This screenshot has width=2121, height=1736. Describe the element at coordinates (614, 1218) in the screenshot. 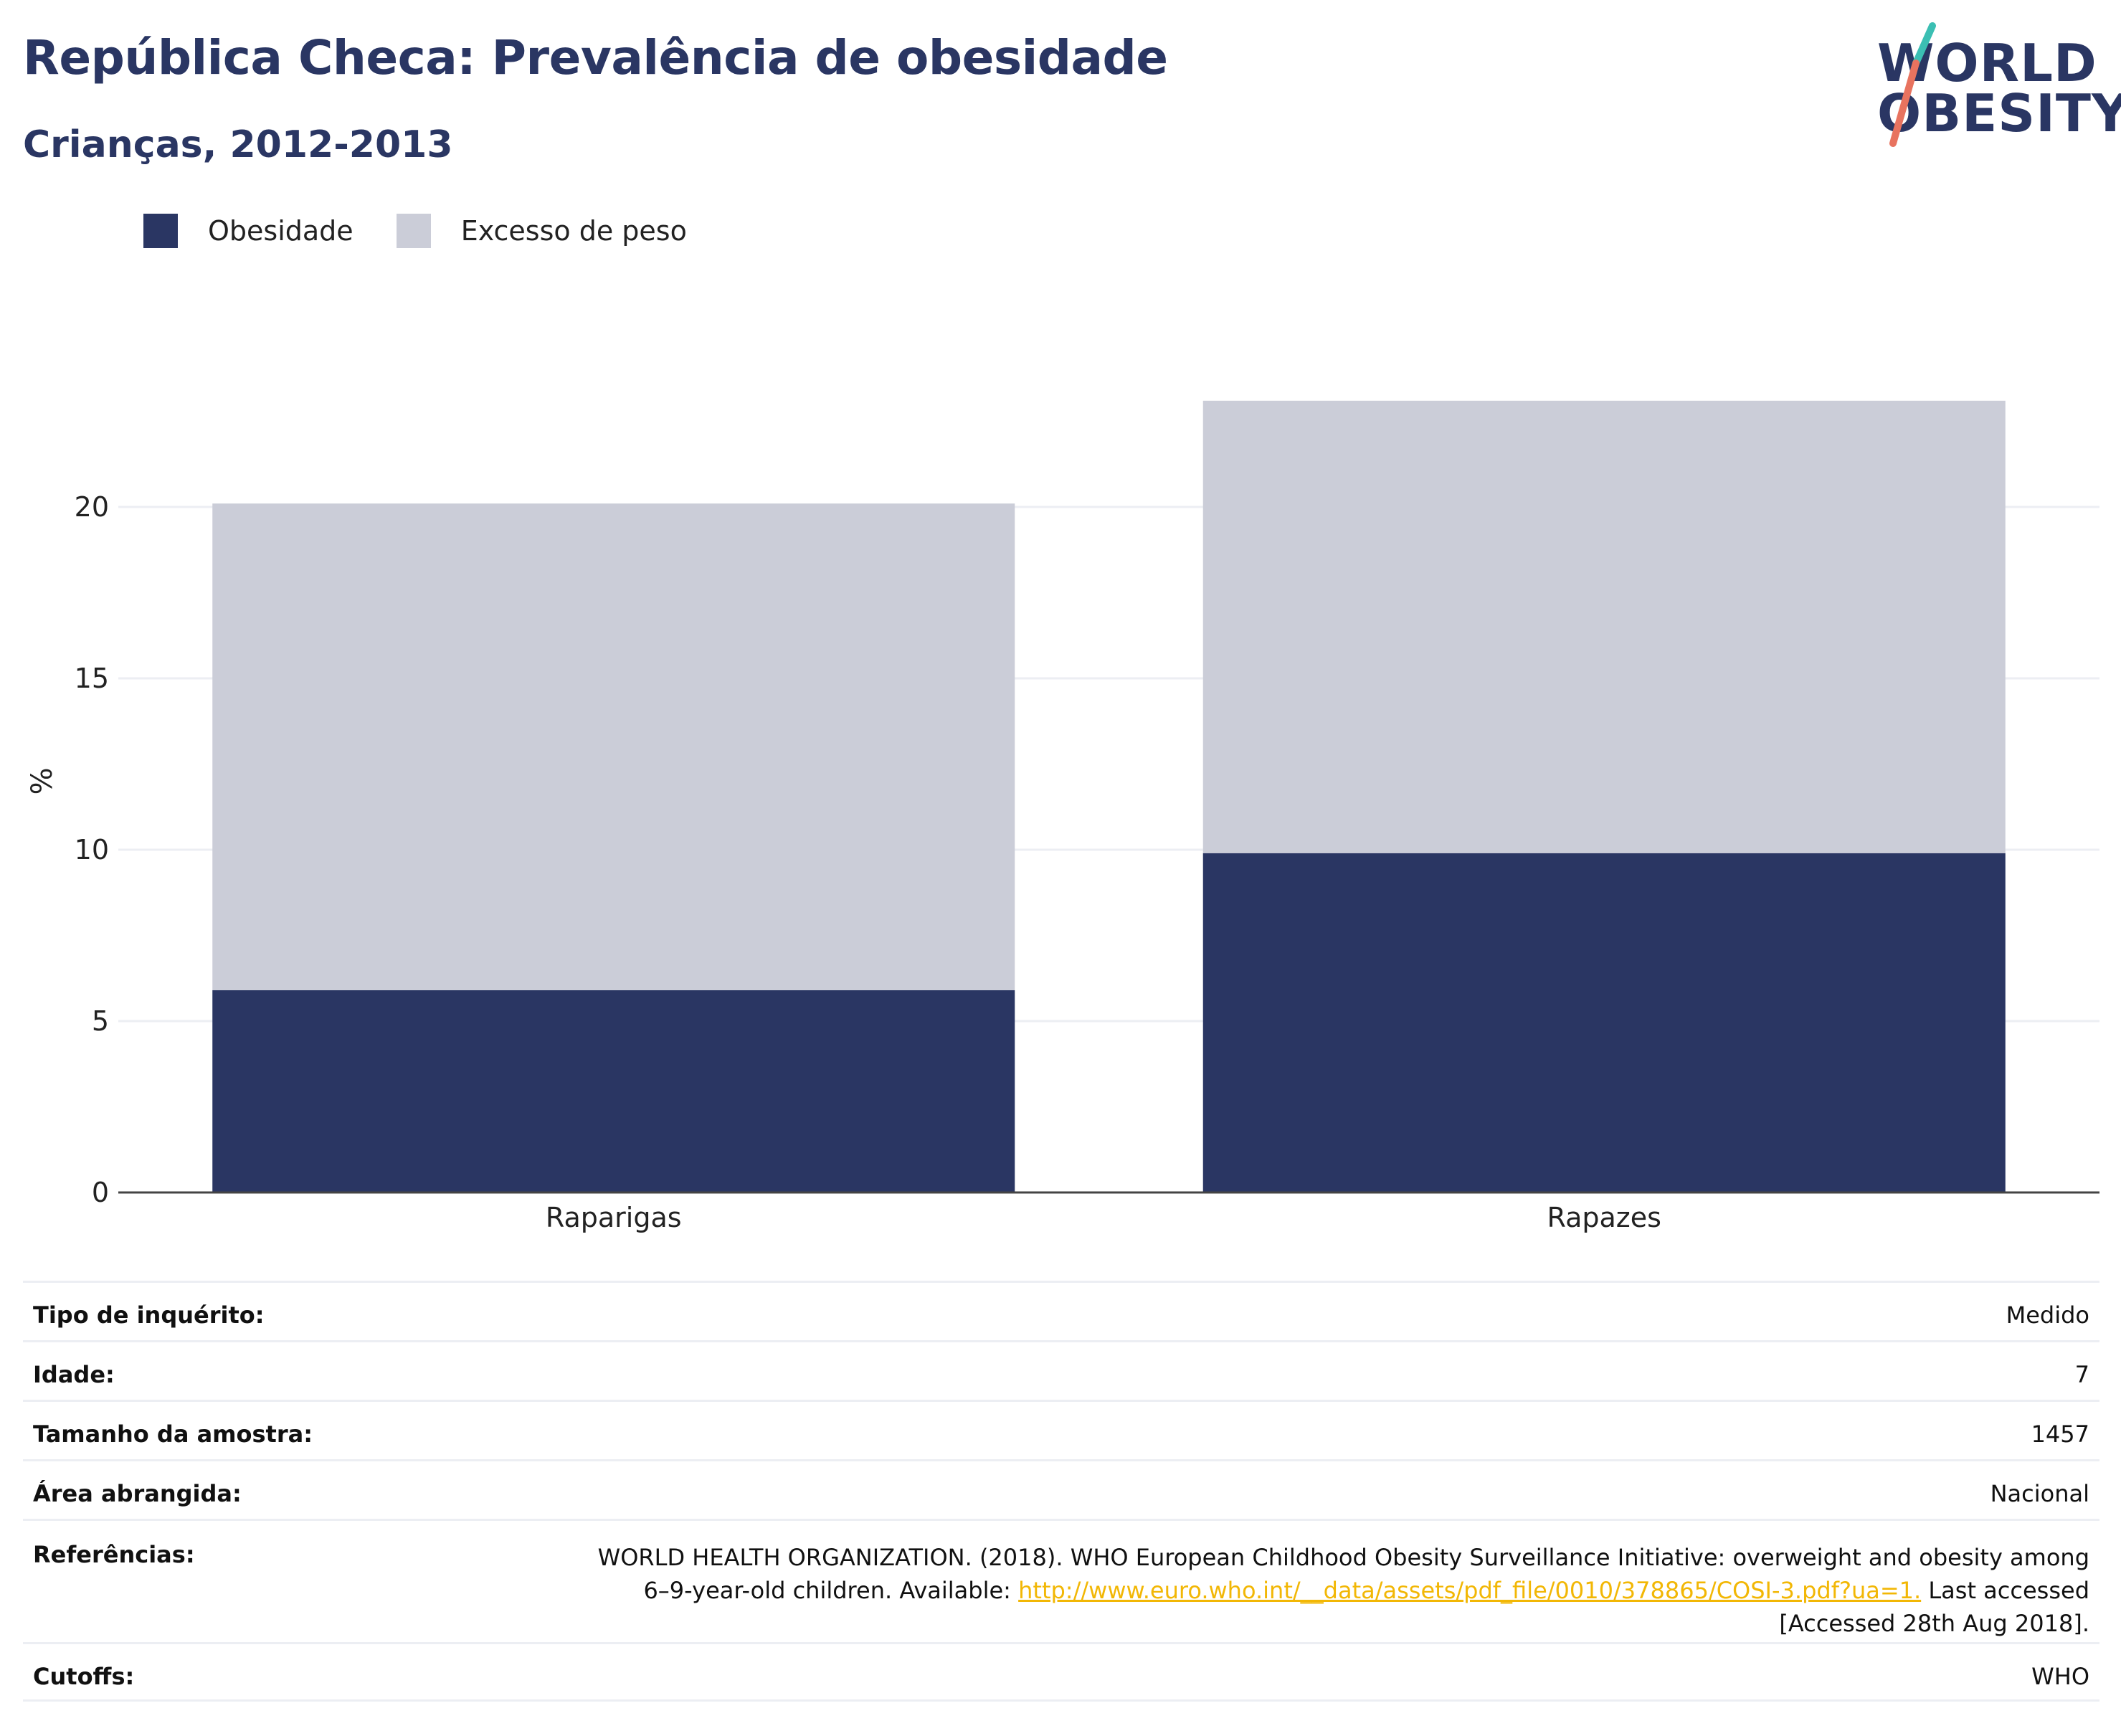

I see `x-tick-label: Raparigas` at that location.